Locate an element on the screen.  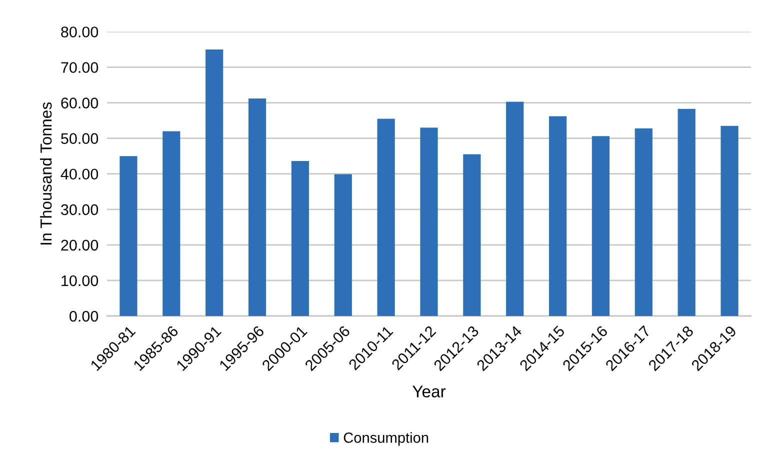
y-tick-label: 50.00 is located at coordinates (79, 138).